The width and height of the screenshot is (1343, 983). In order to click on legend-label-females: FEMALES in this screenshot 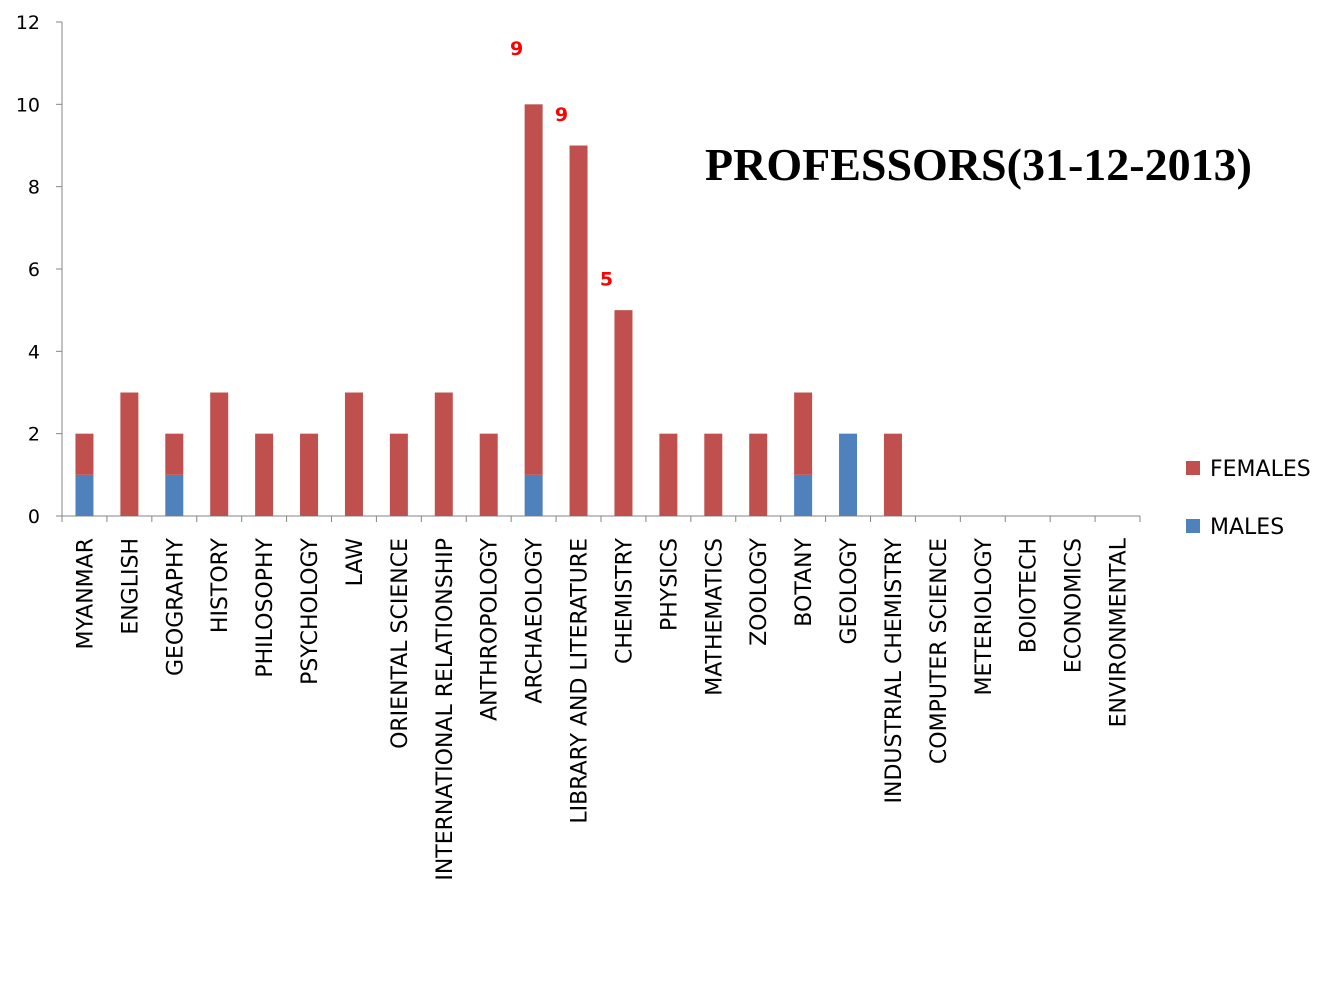, I will do `click(1260, 469)`.